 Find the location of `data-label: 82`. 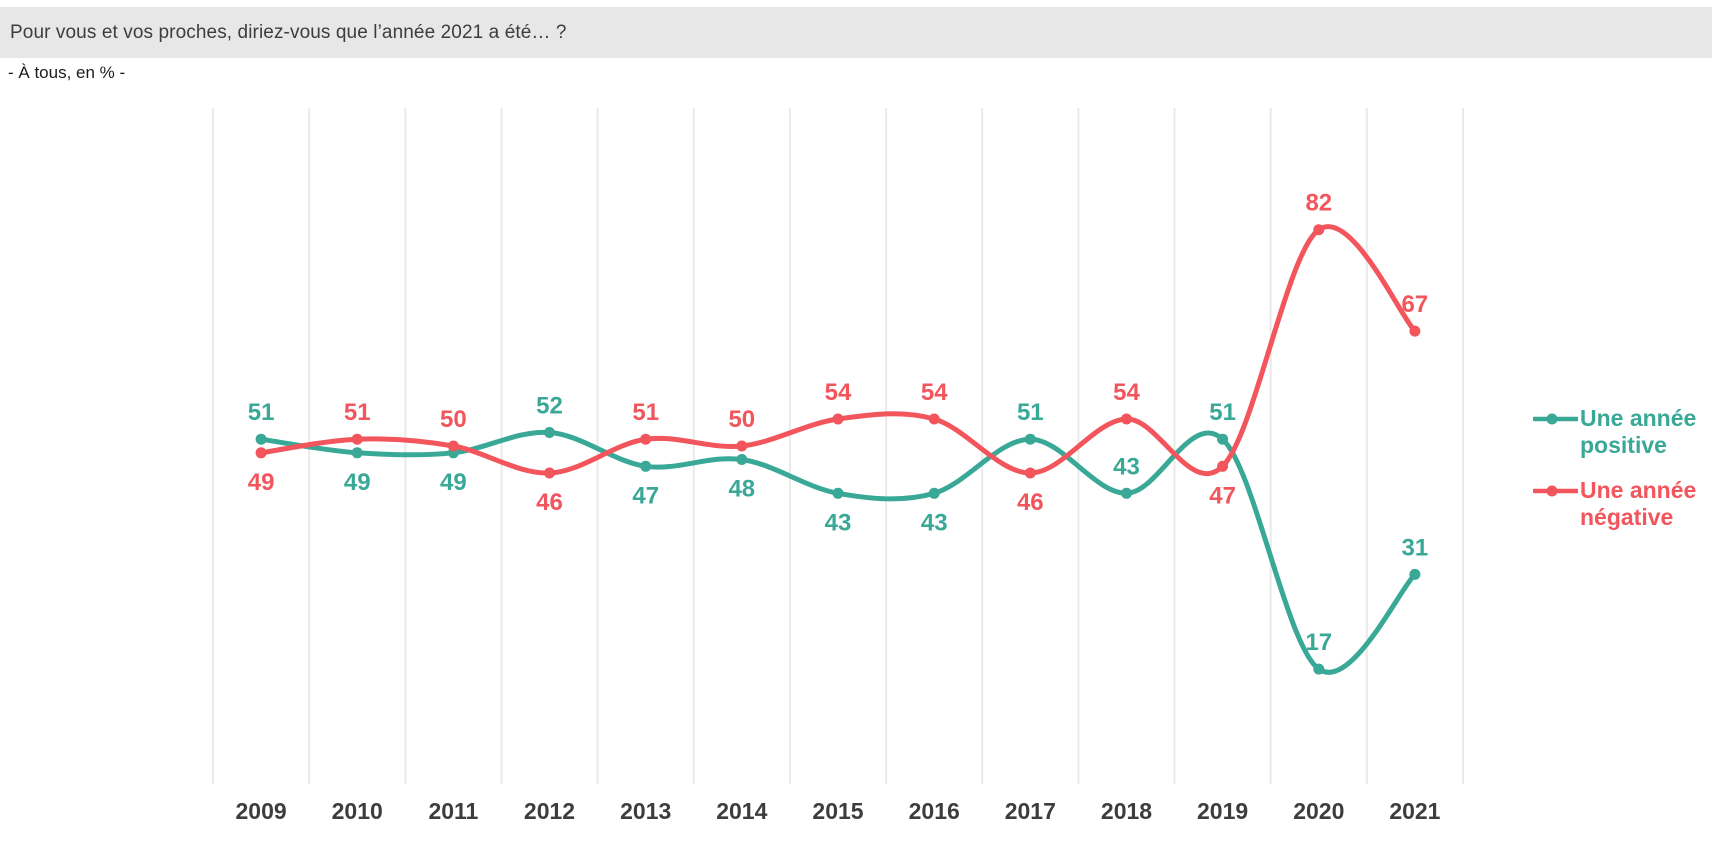

data-label: 82 is located at coordinates (1318, 203).